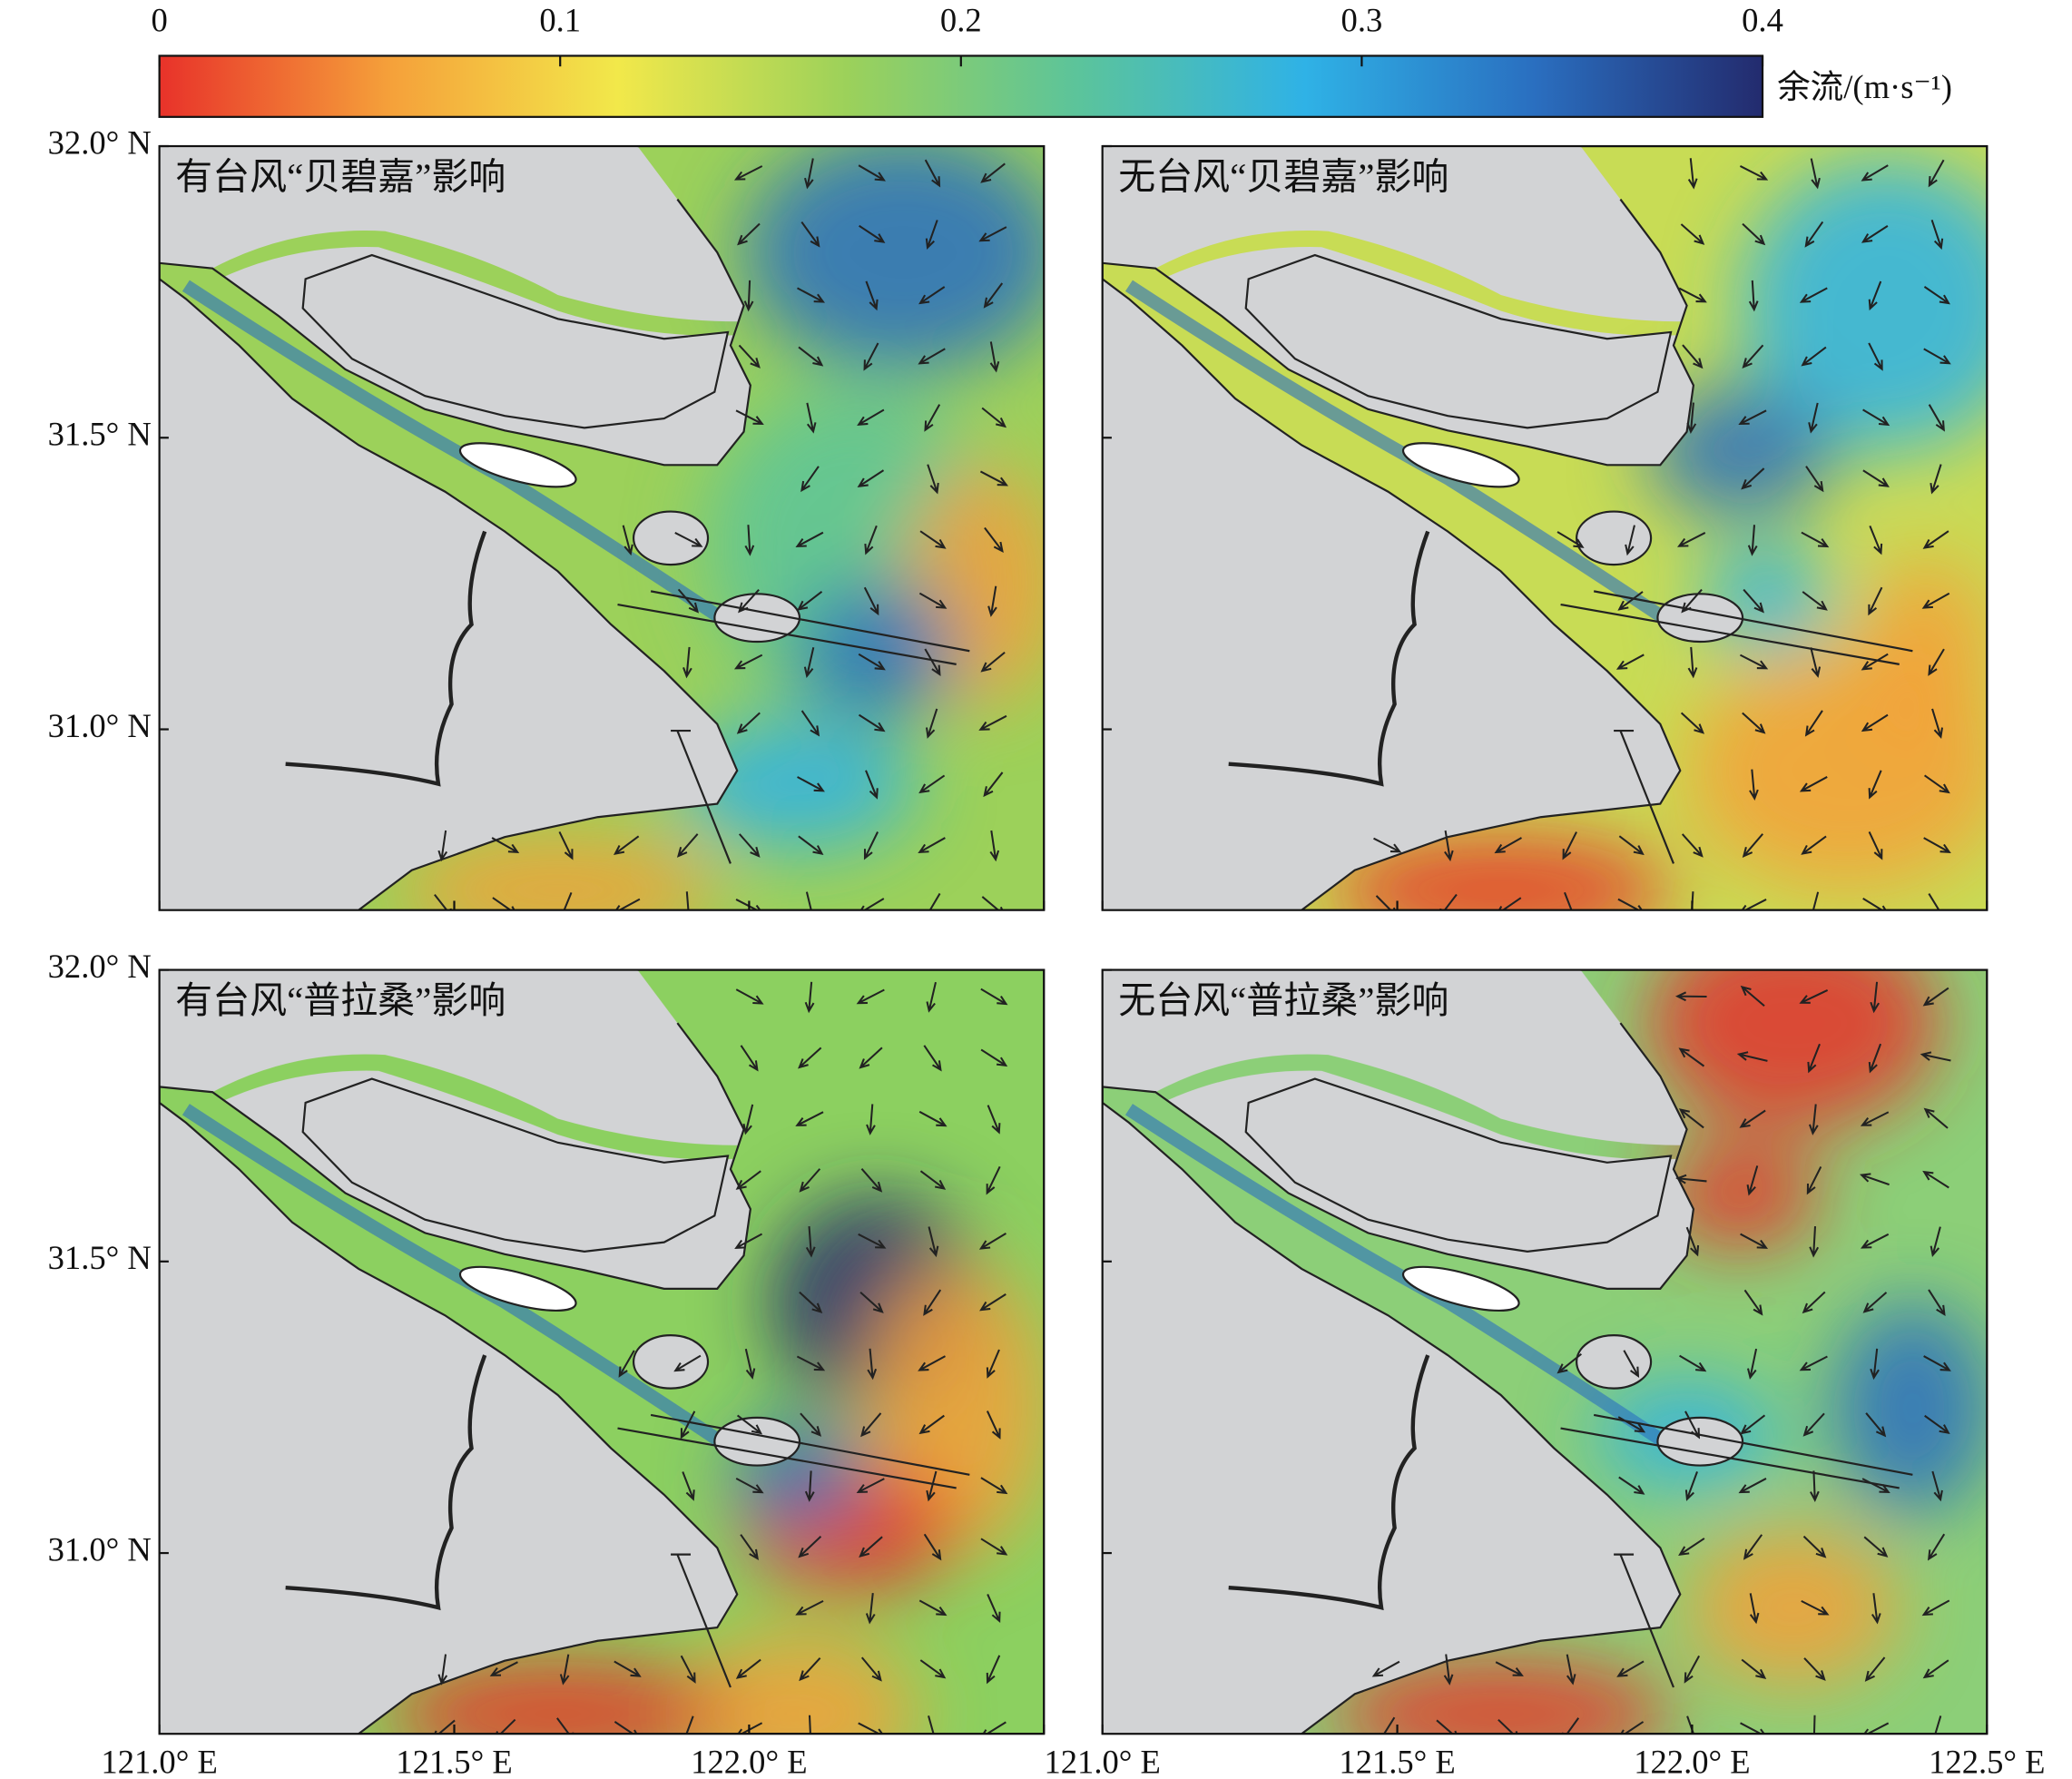  Describe the element at coordinates (386, 658) in the screenshot. I see `river` at that location.